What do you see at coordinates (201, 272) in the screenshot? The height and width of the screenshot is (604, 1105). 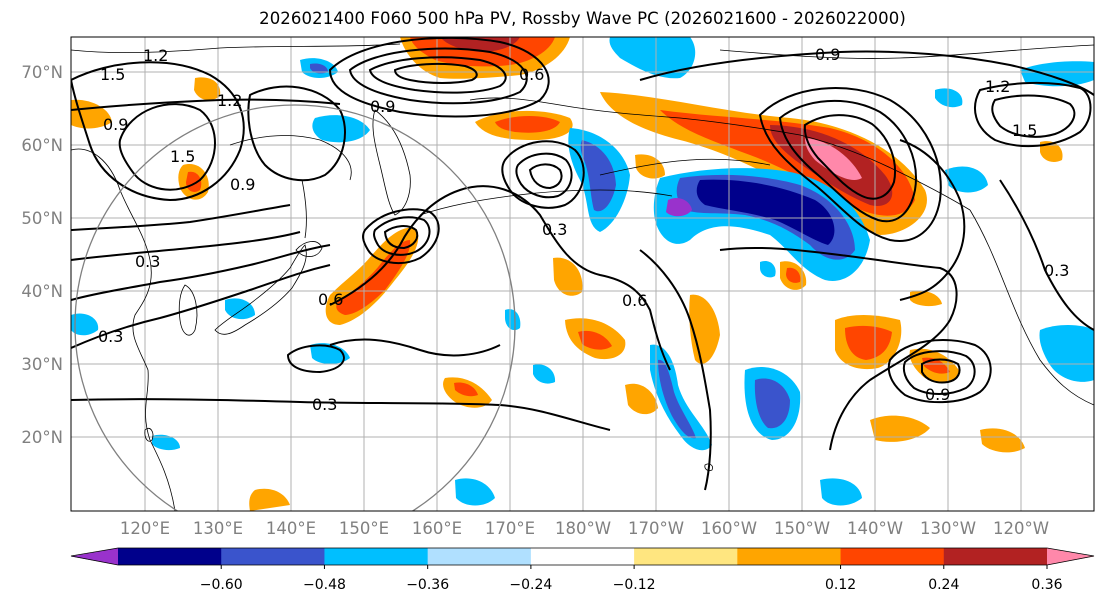 I see `contour-0.6-asia` at bounding box center [201, 272].